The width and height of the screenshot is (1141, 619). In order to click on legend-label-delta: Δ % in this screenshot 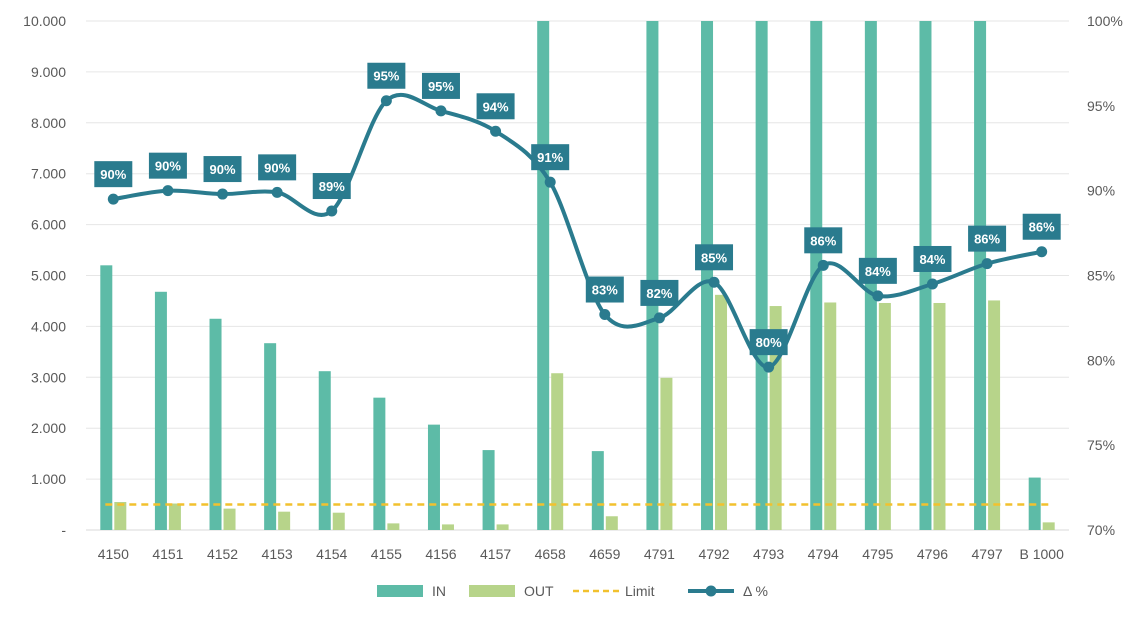, I will do `click(755, 591)`.